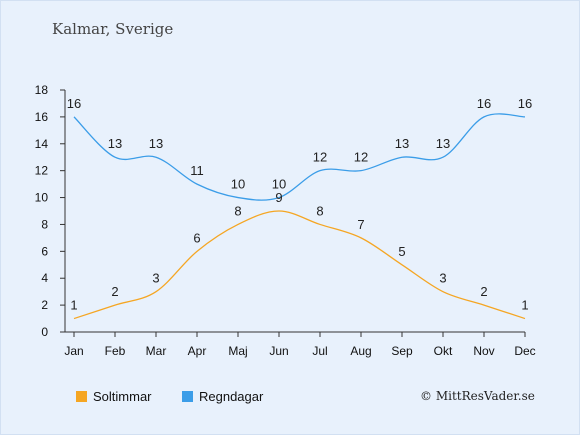 This screenshot has height=435, width=580. What do you see at coordinates (44, 332) in the screenshot?
I see `y-tick-label: 0` at bounding box center [44, 332].